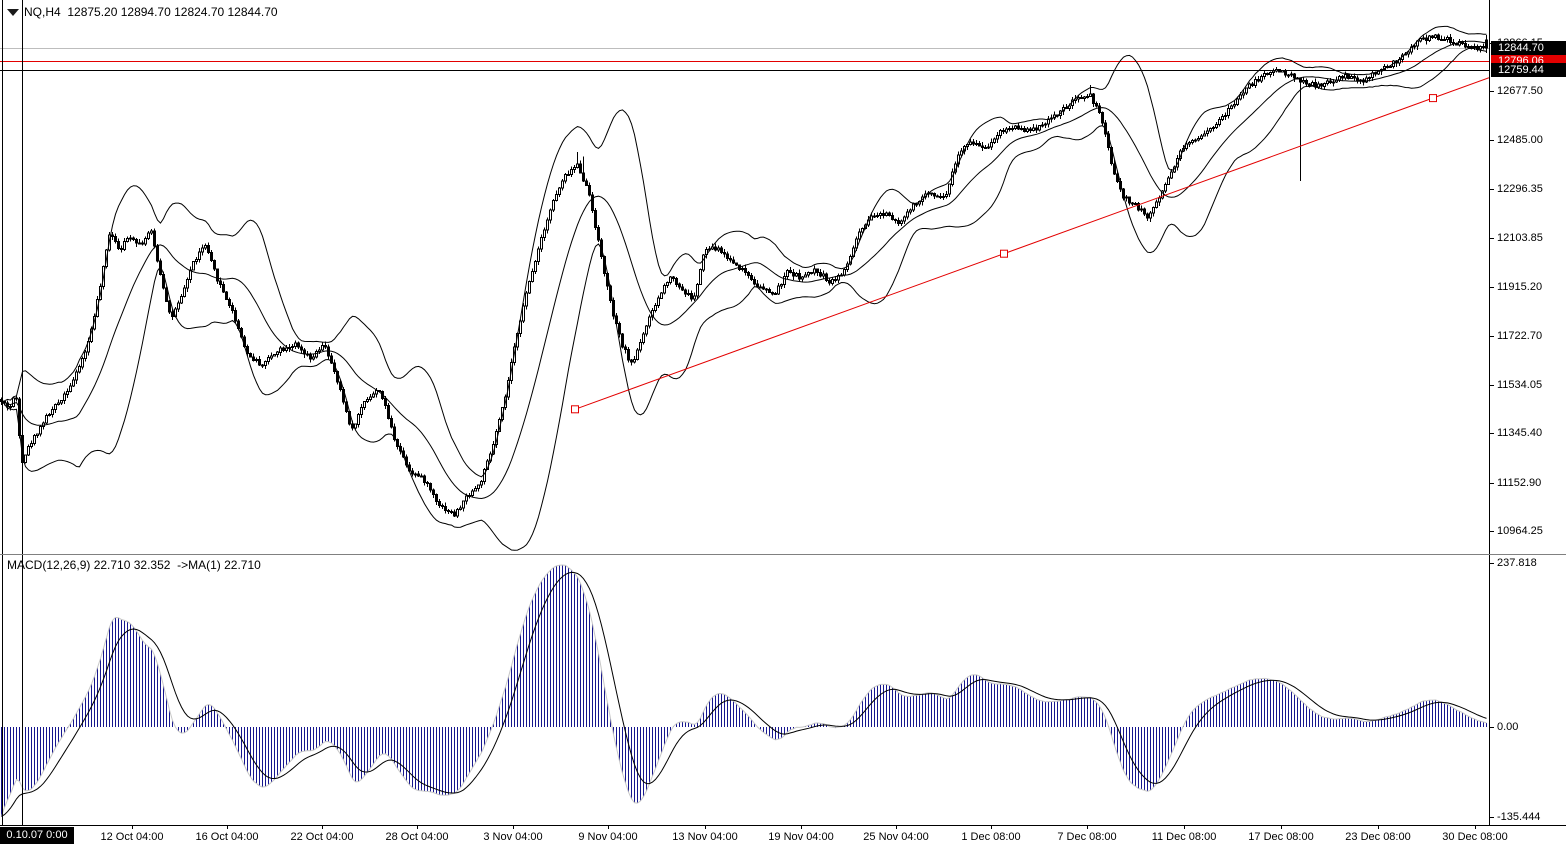 This screenshot has height=850, width=1566. What do you see at coordinates (1528, 70) in the screenshot?
I see `level-price-box: 12759.44` at bounding box center [1528, 70].